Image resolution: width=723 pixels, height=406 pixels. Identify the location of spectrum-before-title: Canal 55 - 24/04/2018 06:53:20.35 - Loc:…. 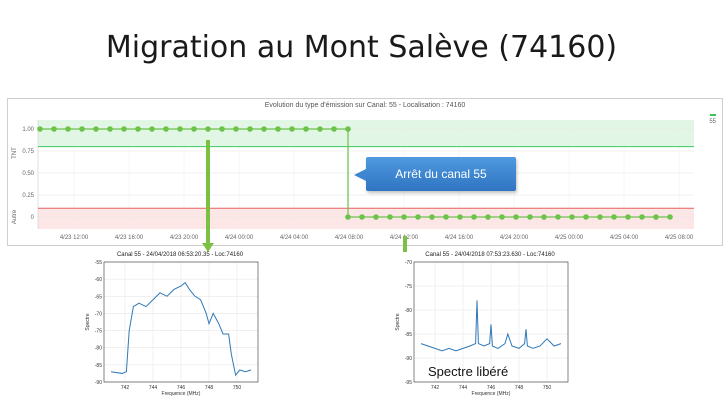
(180, 255).